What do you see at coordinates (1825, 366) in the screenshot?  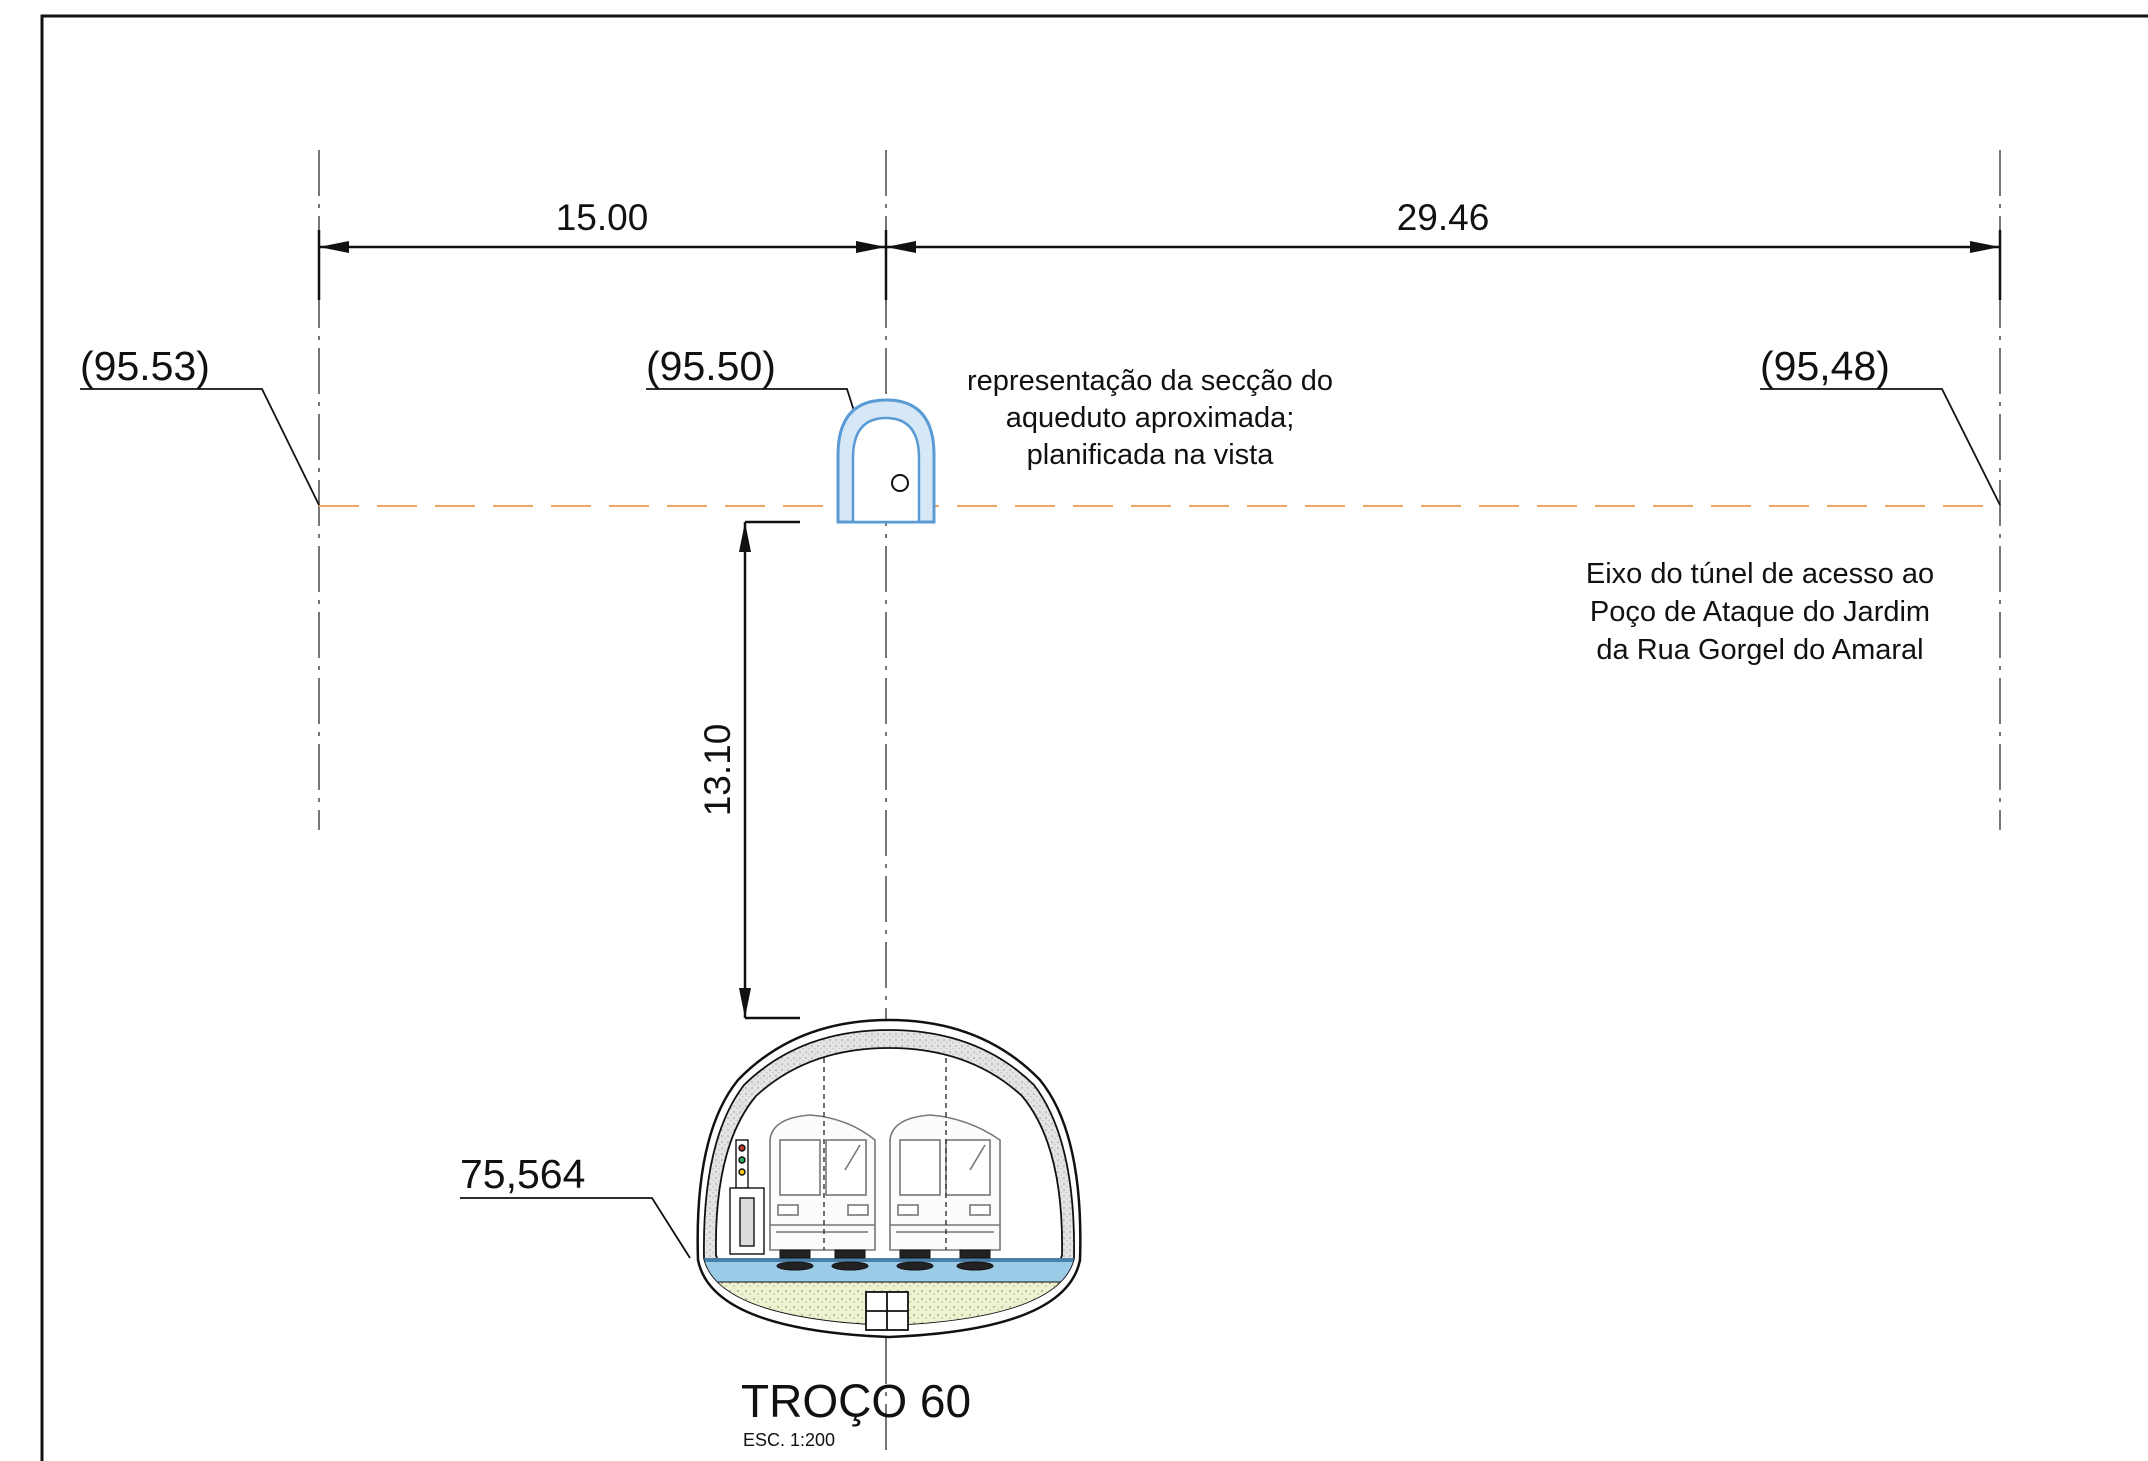 I see `elevation-right: (95,48)` at bounding box center [1825, 366].